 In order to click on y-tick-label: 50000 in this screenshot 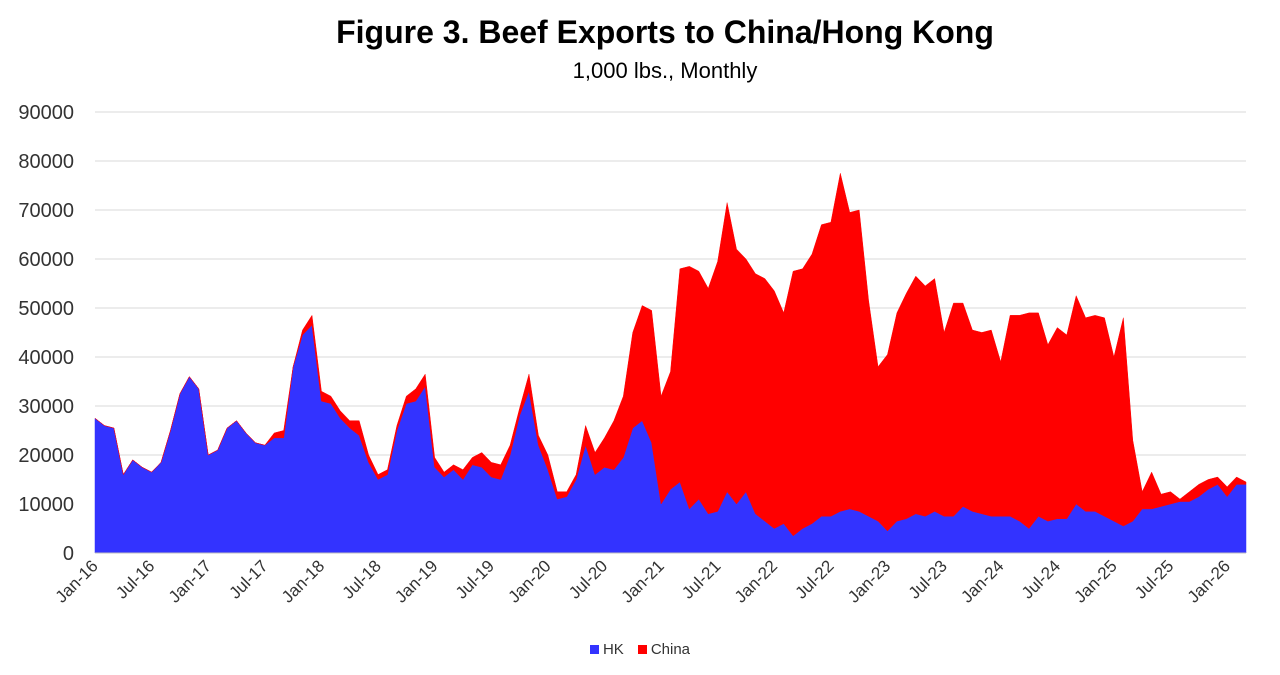, I will do `click(46, 309)`.